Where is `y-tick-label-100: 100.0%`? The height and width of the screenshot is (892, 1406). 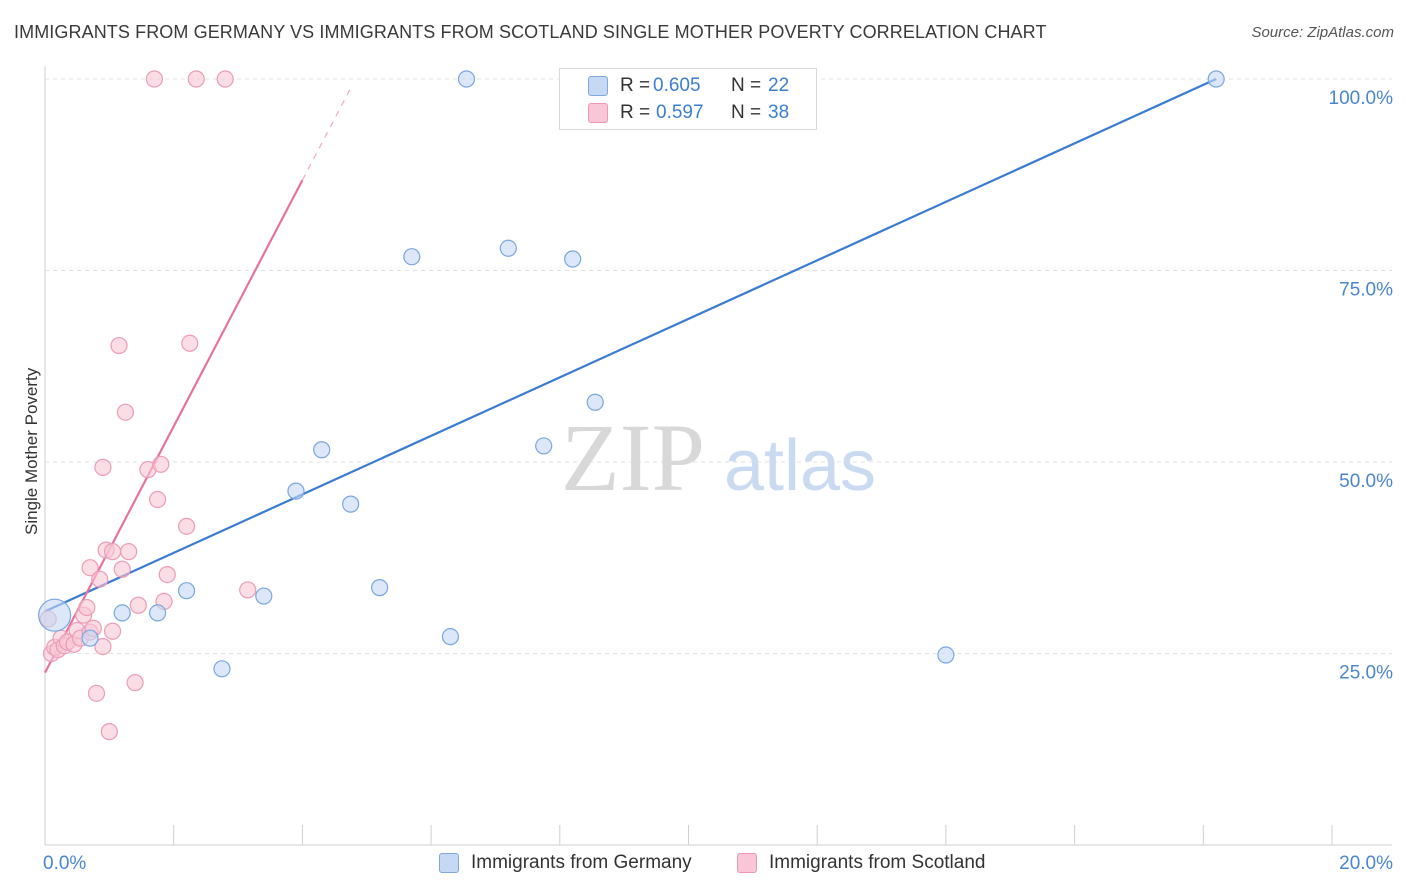 y-tick-label-100: 100.0% is located at coordinates (1361, 98).